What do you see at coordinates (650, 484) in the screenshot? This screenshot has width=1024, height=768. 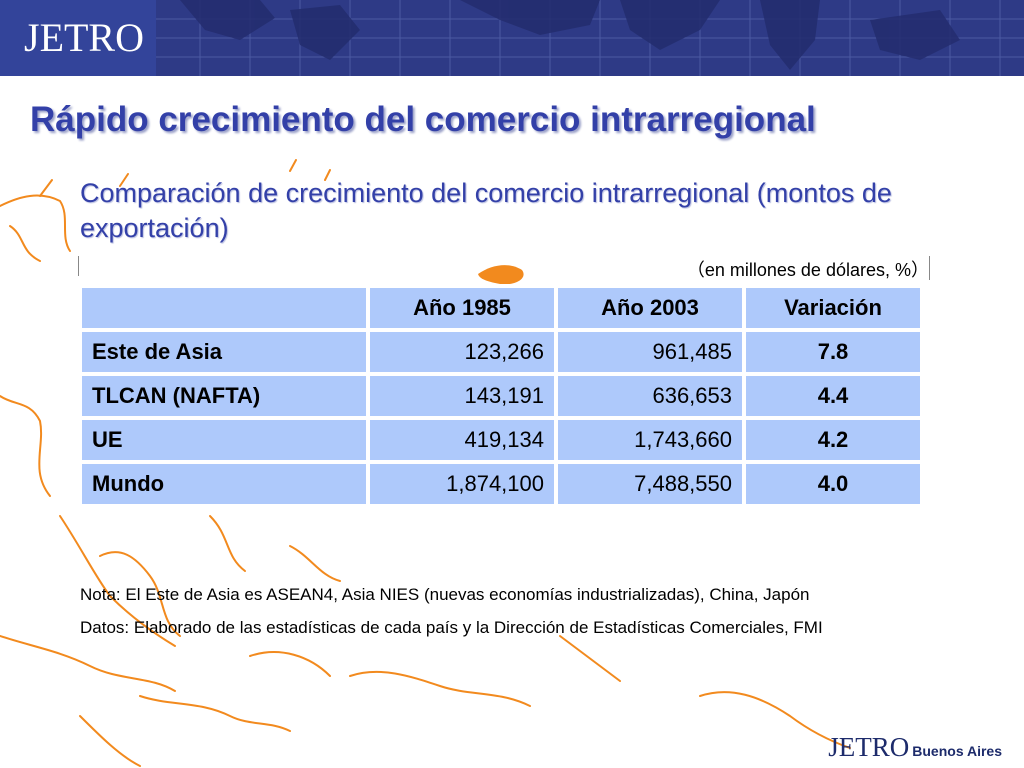 I see `table-cell-2003: 7,488,550` at bounding box center [650, 484].